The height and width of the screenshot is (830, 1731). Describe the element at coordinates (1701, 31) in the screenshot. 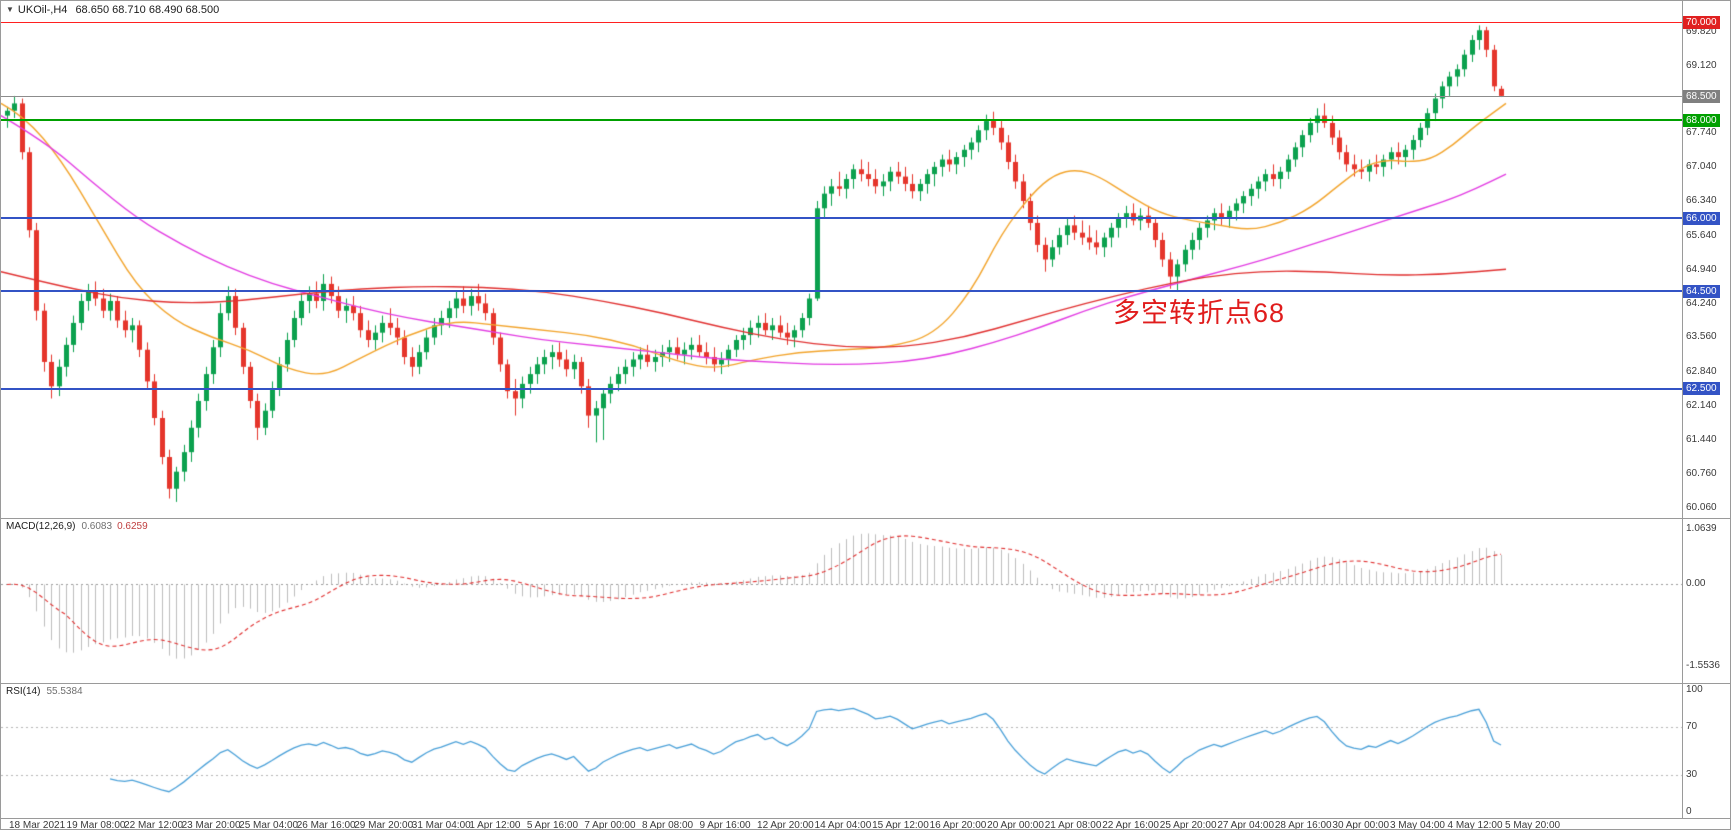

I see `price-tick-label: 69.820` at that location.